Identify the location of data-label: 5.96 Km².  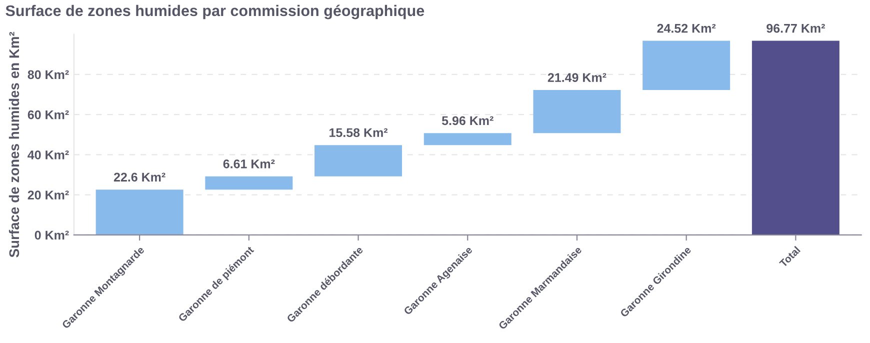
(468, 121).